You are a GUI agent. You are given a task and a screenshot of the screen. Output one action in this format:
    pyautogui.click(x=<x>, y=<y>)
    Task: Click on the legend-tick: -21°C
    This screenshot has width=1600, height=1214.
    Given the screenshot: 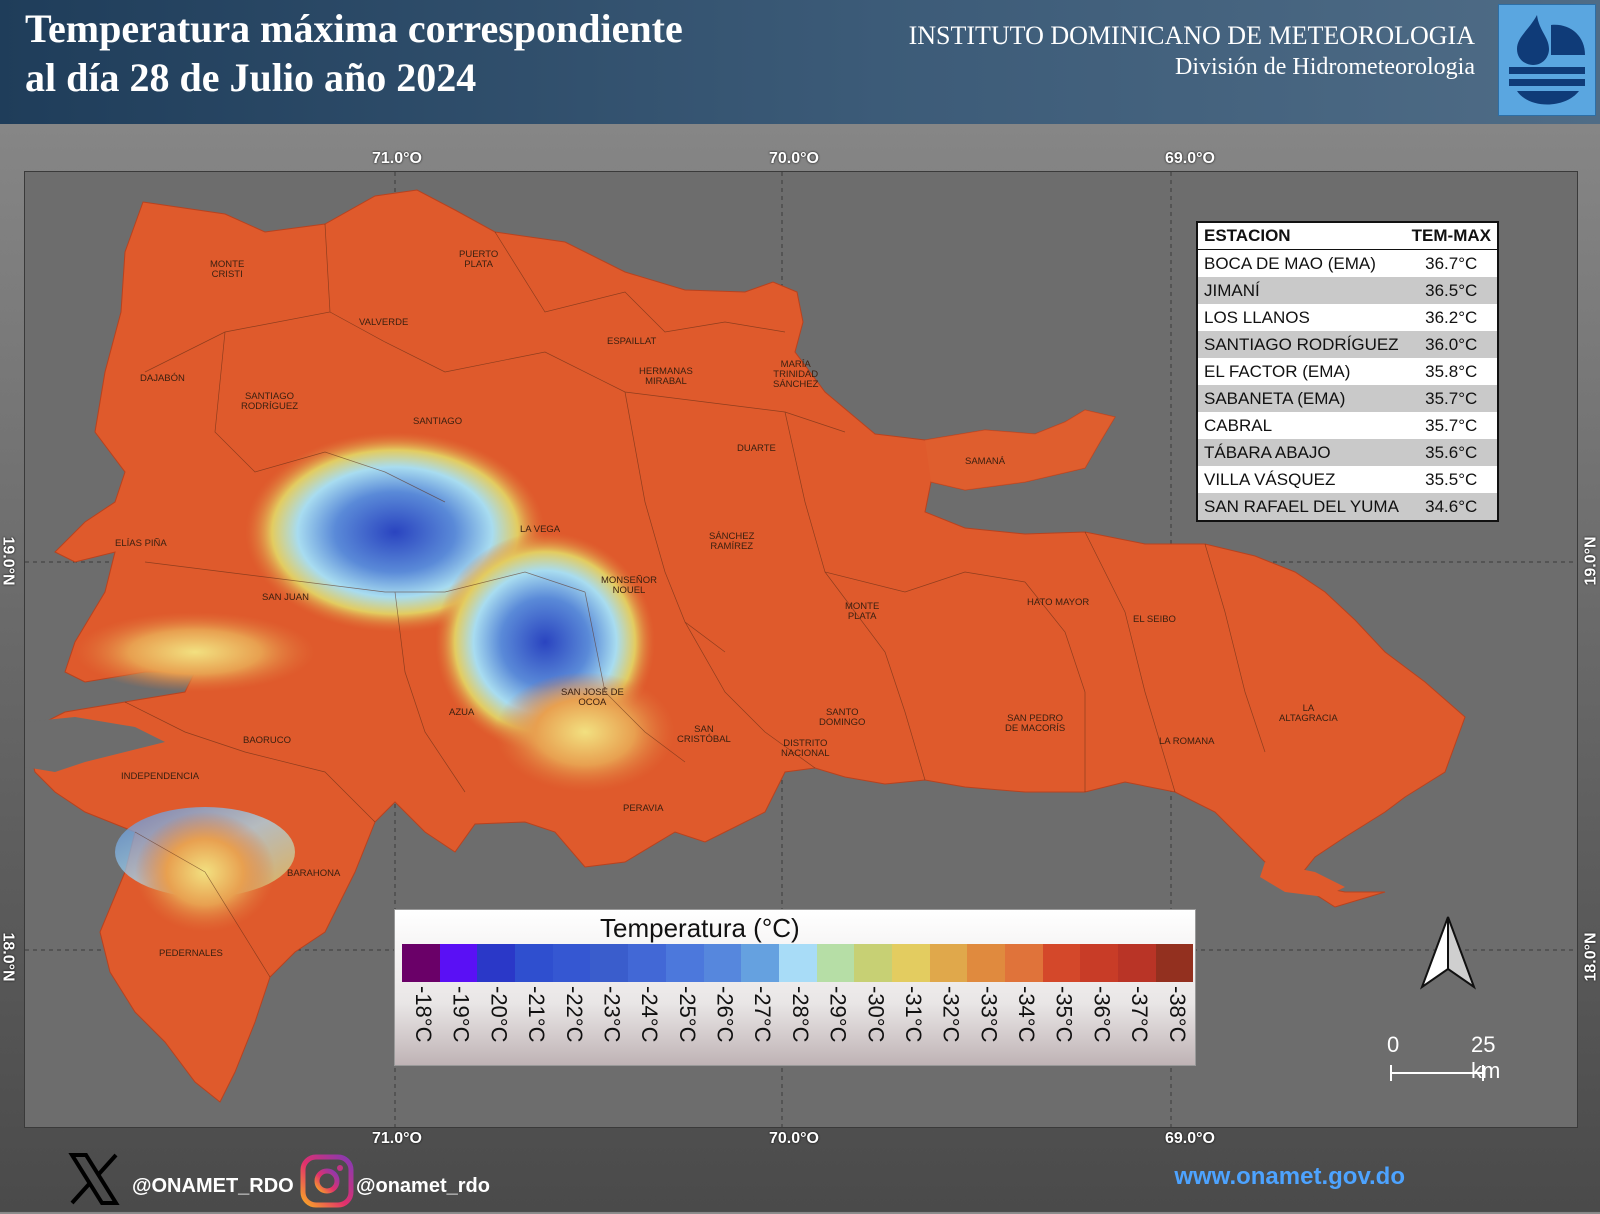 What is the action you would take?
    pyautogui.click(x=534, y=1023)
    